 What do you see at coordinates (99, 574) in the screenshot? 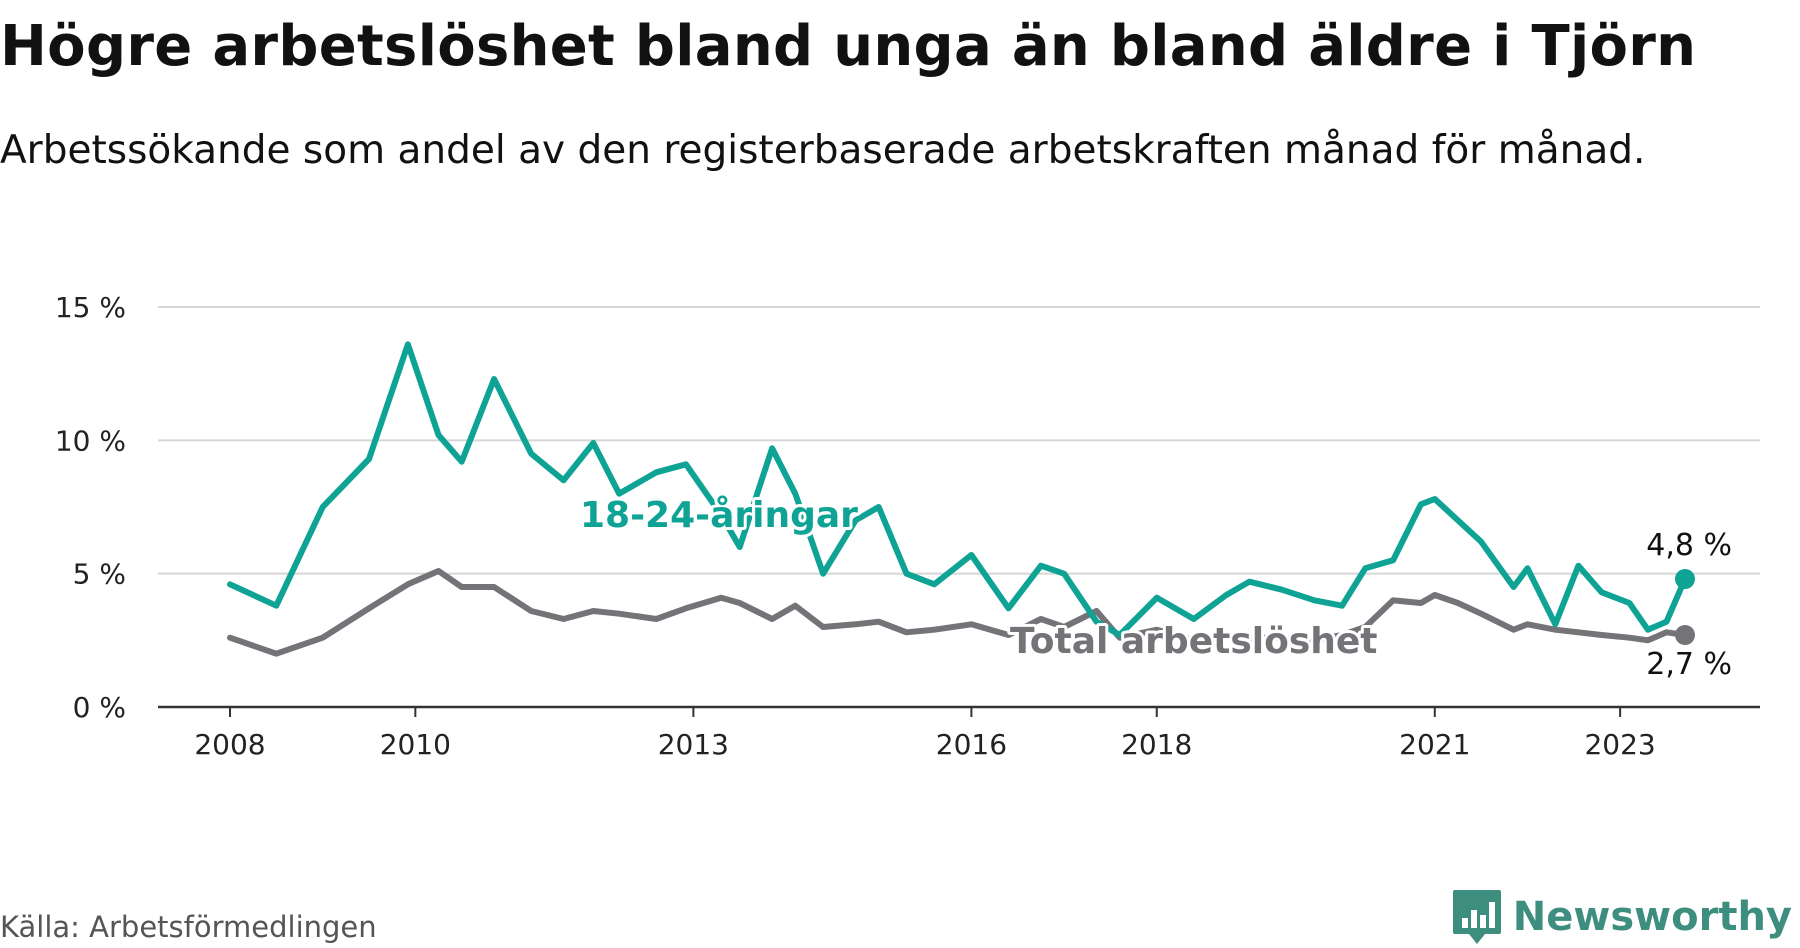
I see `y-tick-label: 5 %` at bounding box center [99, 574].